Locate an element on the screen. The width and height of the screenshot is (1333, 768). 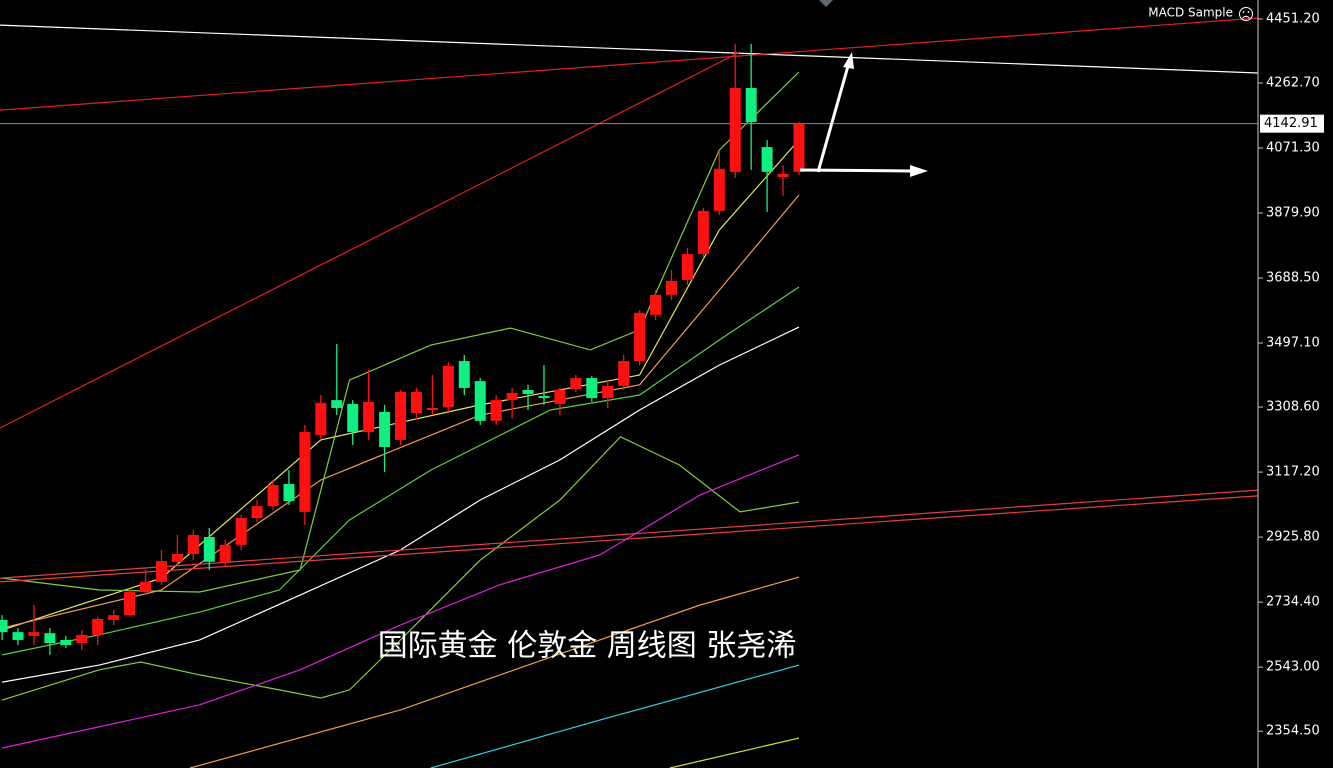
y-tick-label: 4071.30 is located at coordinates (1293, 147).